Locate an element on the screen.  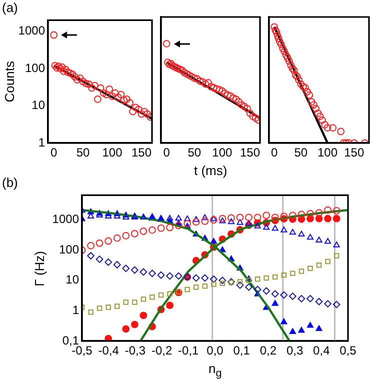
x-tick-label: -0,3 is located at coordinates (135, 351).